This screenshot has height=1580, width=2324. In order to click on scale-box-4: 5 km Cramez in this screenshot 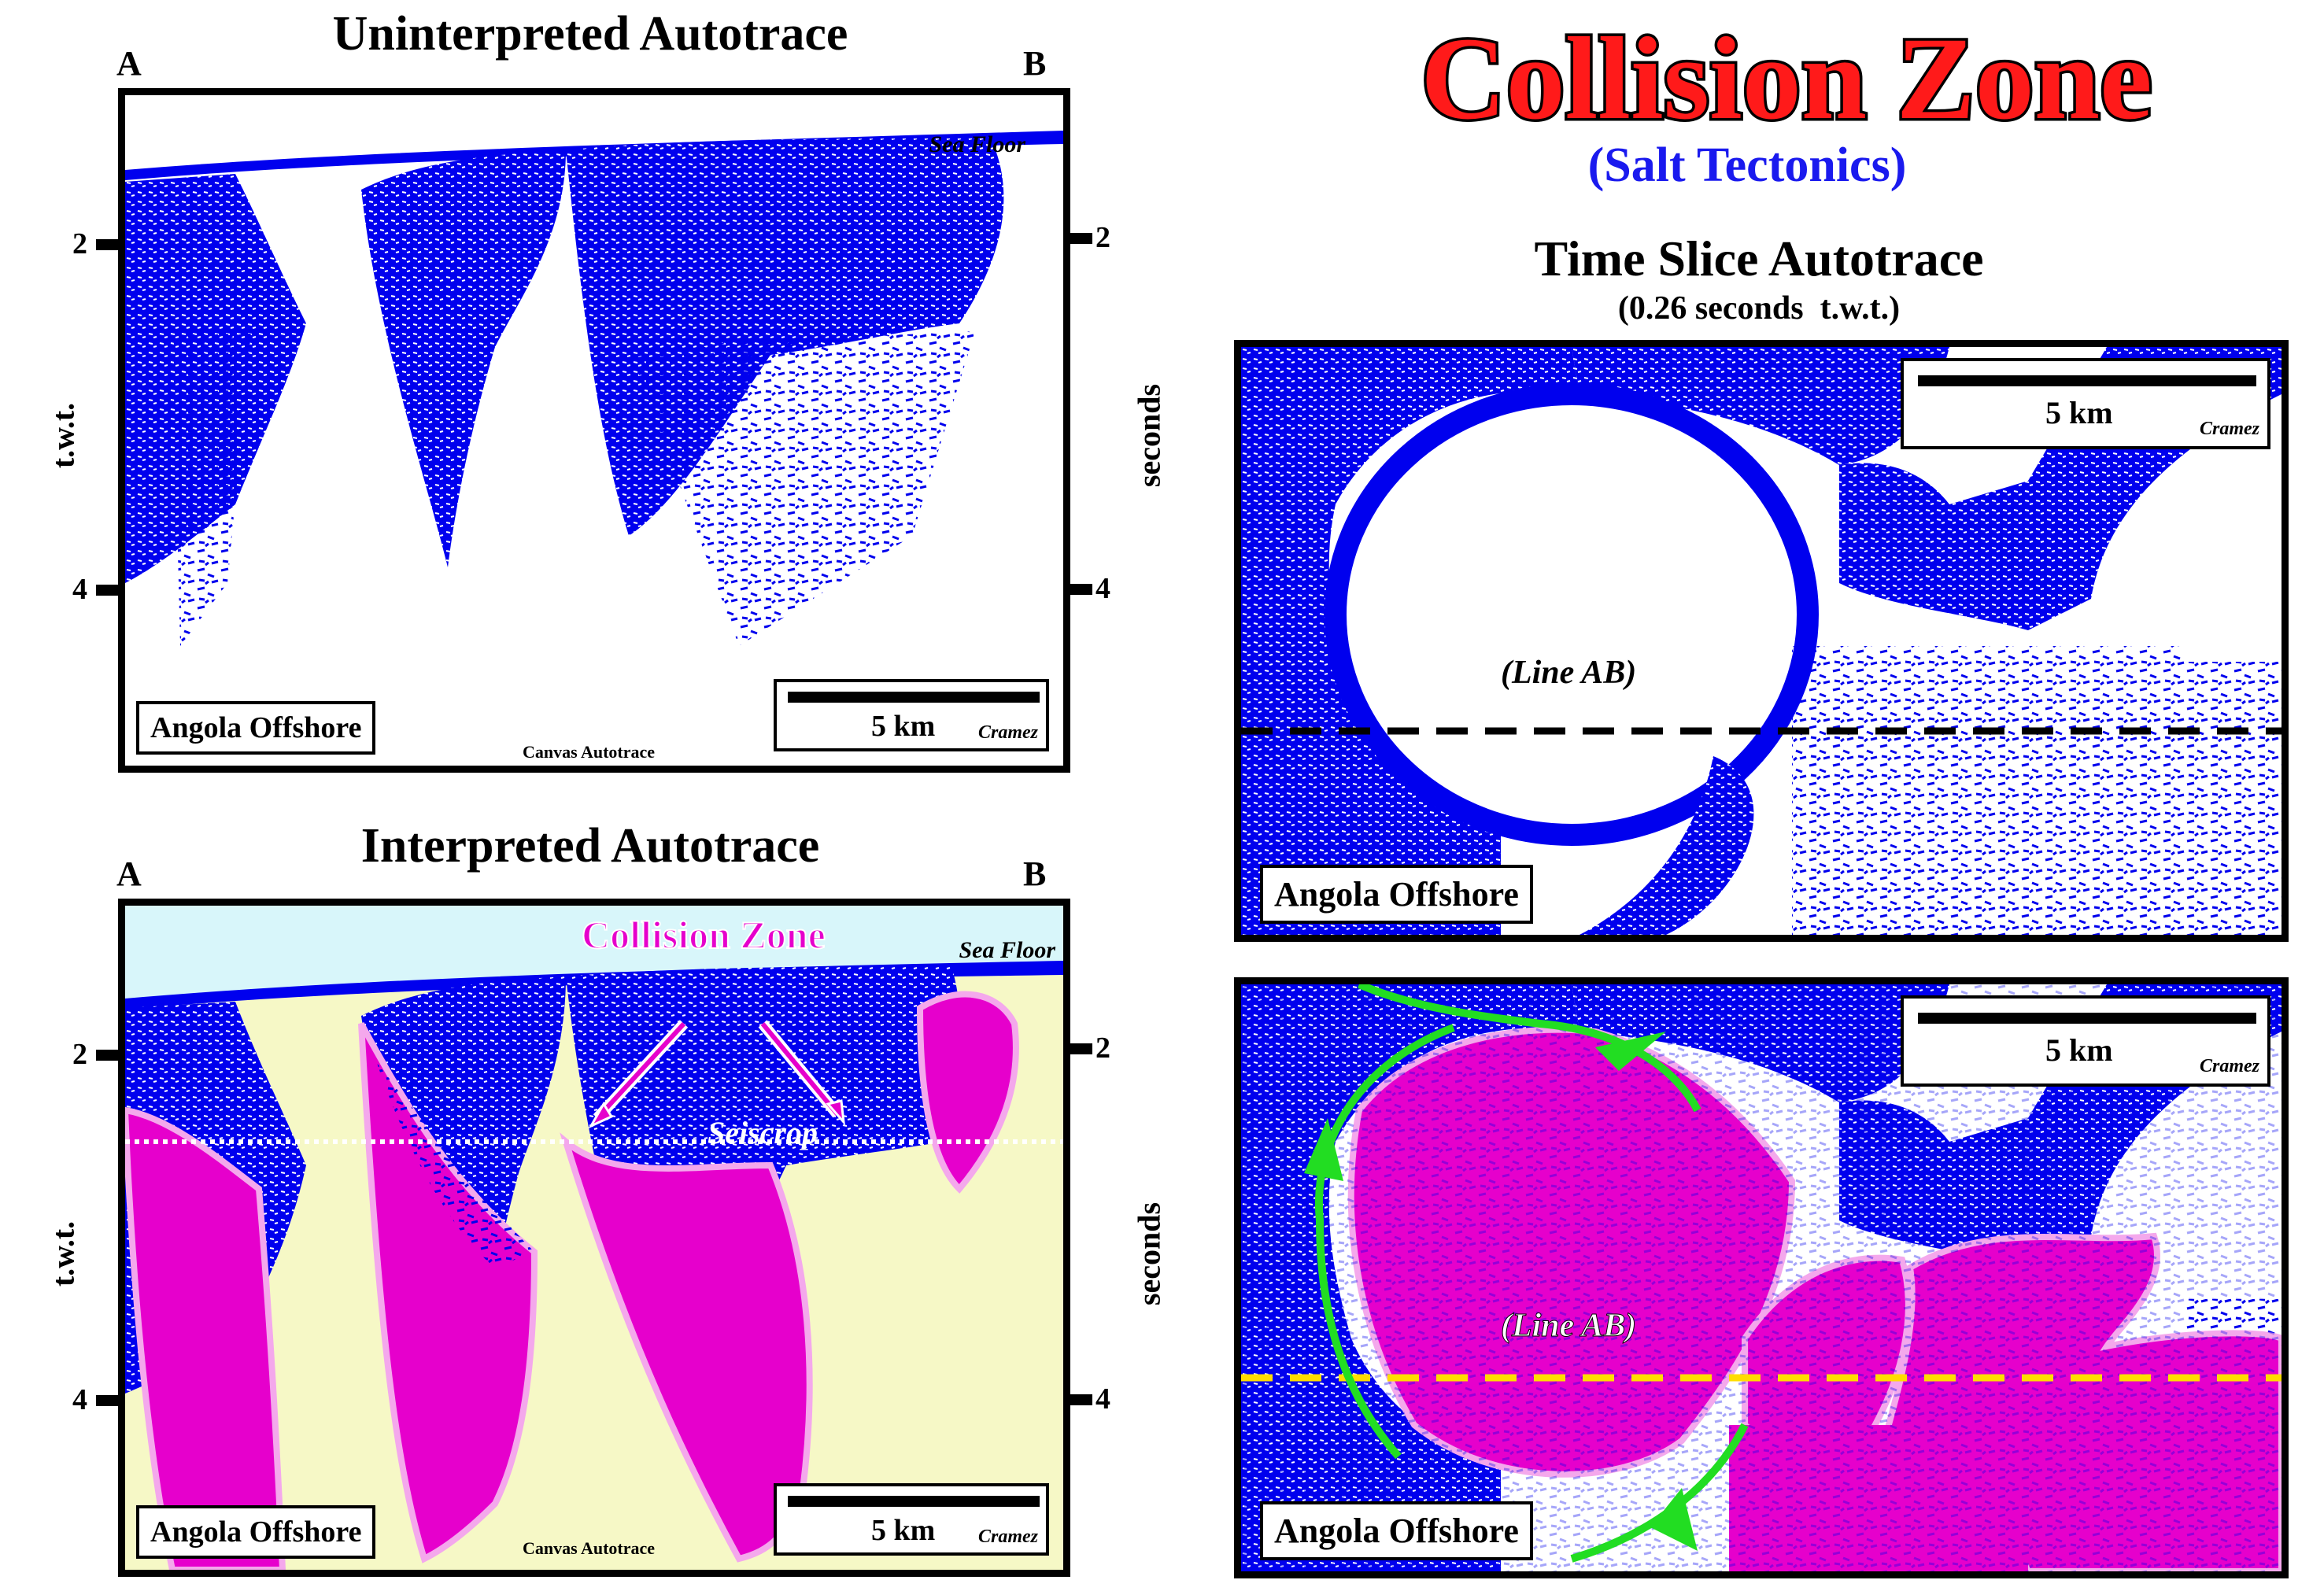, I will do `click(2085, 1041)`.